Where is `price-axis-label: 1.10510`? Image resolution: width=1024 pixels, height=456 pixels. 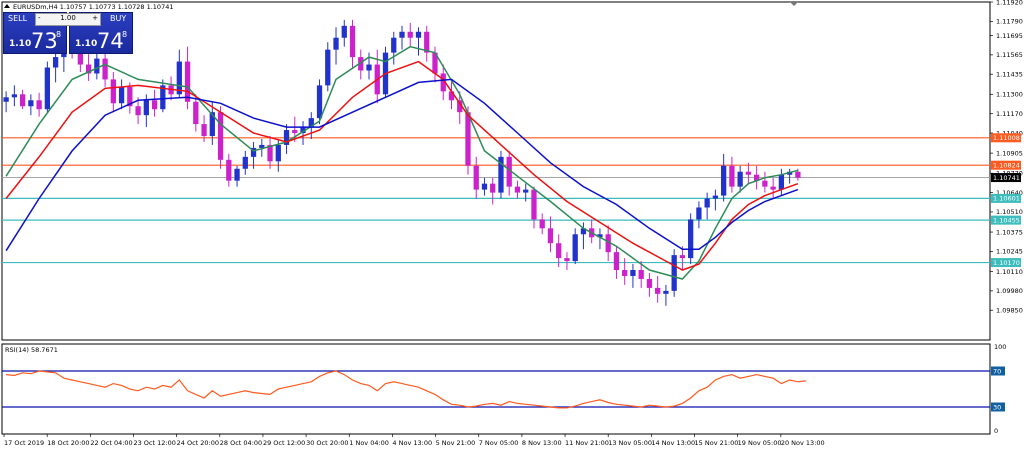
price-axis-label: 1.10510 is located at coordinates (1009, 212).